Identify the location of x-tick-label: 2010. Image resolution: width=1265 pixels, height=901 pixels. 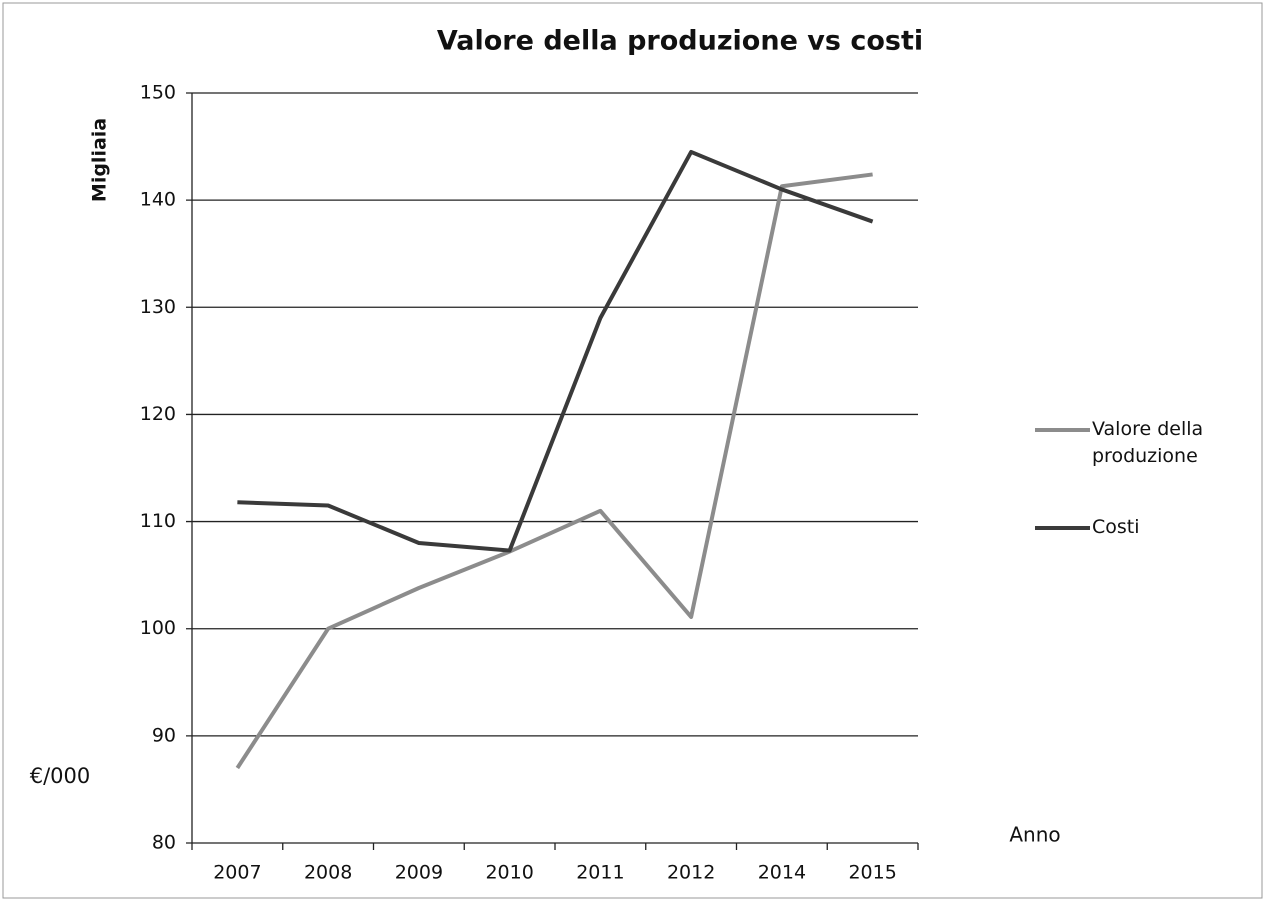
(509, 873).